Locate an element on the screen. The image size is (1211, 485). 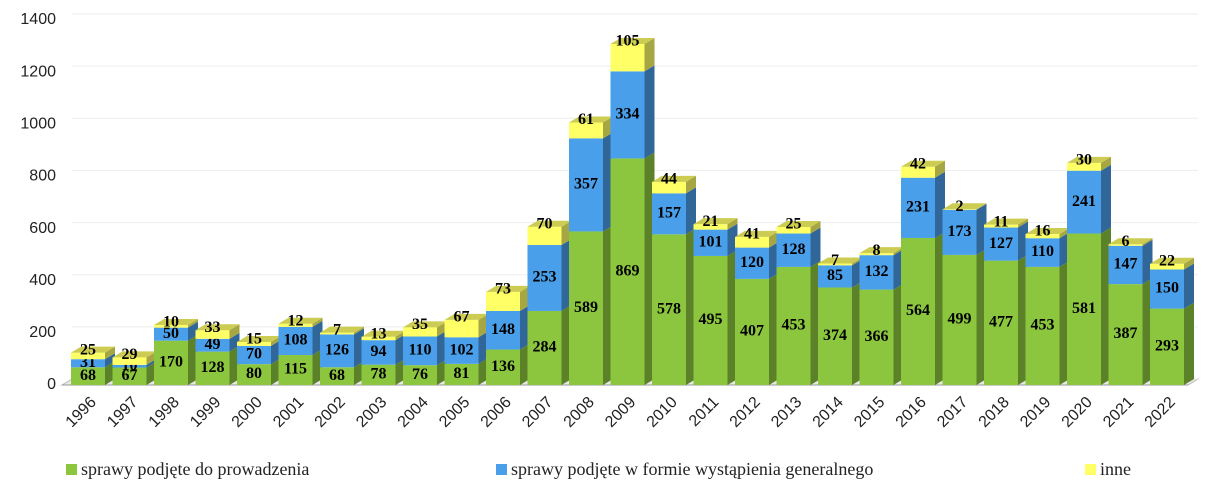
value-label: 15 is located at coordinates (254, 339).